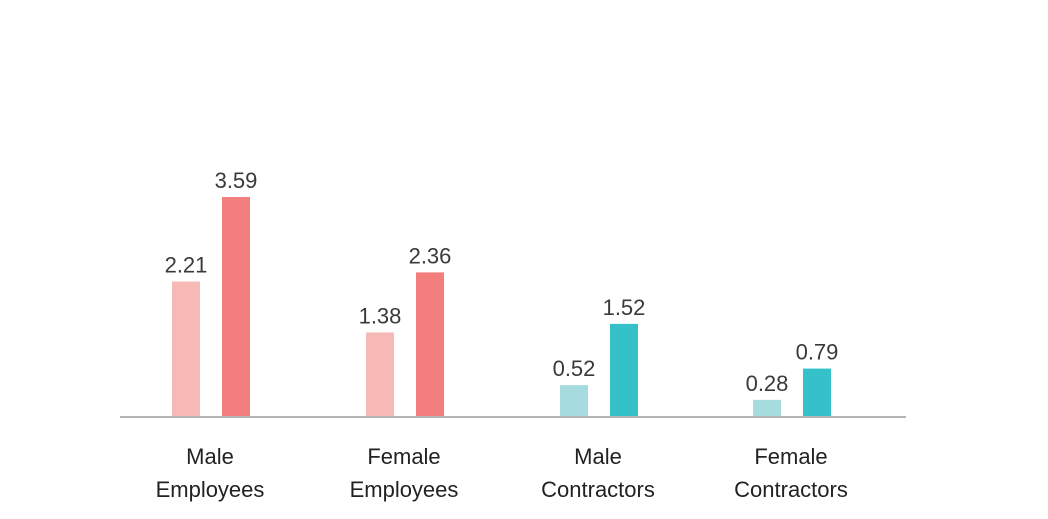  I want to click on bar-series1-cat2, so click(380, 374).